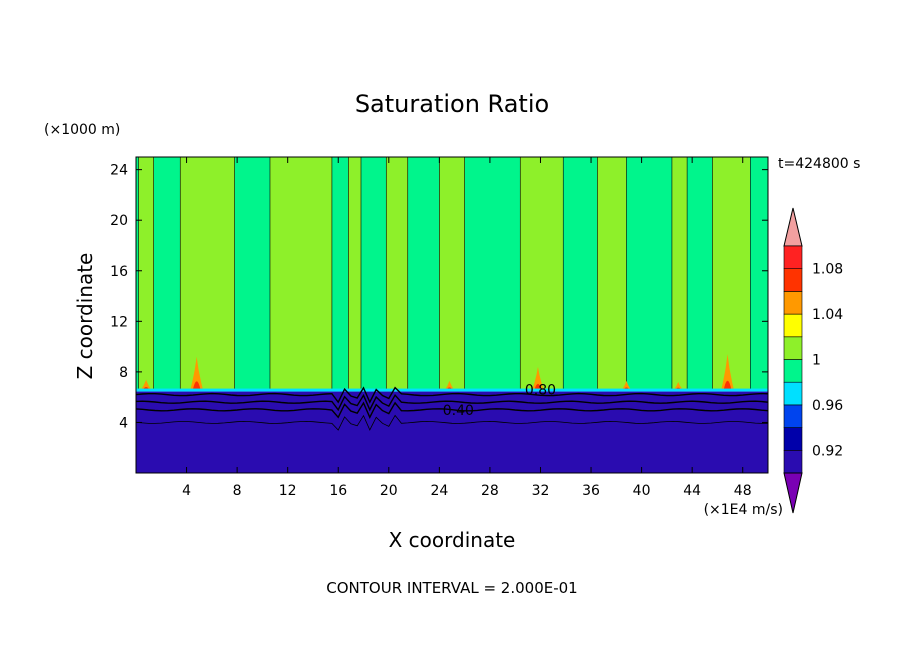 This screenshot has width=904, height=654. I want to click on x-tick-label-6: 28, so click(490, 491).